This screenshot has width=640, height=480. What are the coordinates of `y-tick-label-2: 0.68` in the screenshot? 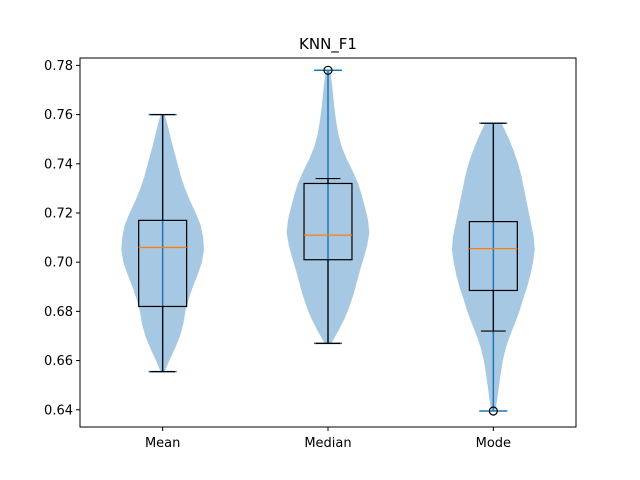 It's located at (58, 312).